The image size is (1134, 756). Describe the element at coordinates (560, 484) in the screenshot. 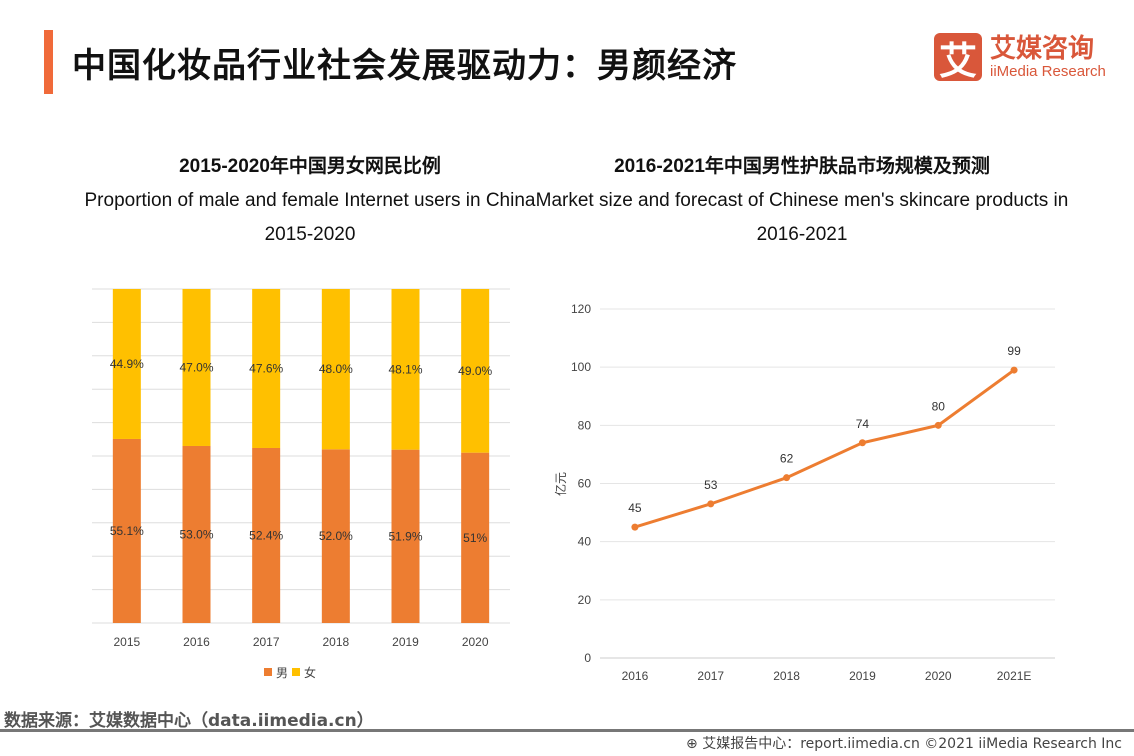

I see `y-axis-label: 亿元` at that location.